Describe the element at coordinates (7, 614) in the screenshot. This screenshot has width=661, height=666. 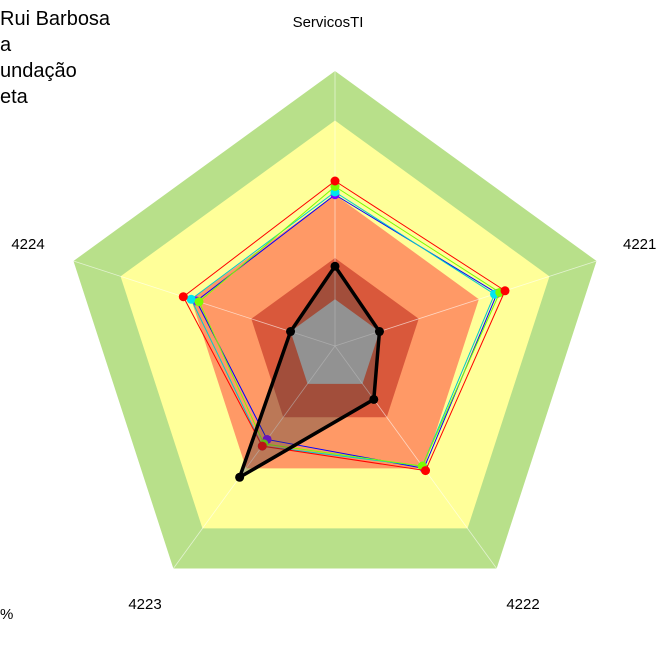
I see `percent-label: %` at that location.